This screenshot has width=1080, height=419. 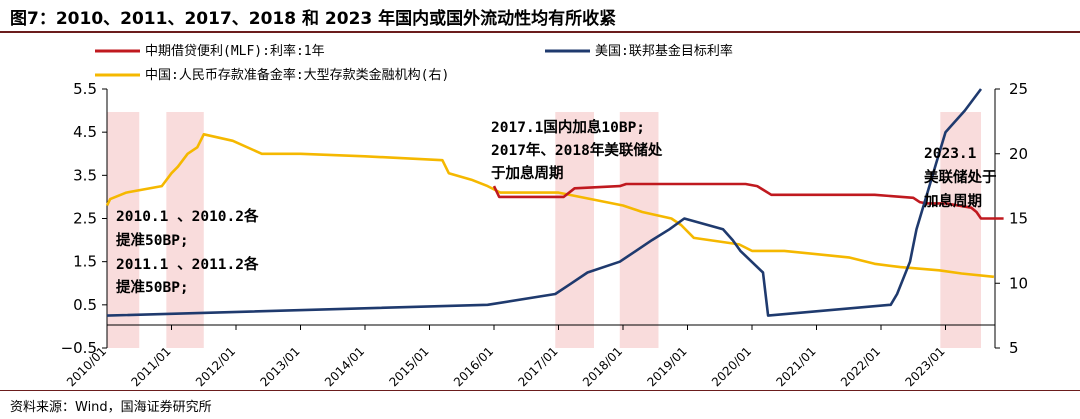 What do you see at coordinates (950, 154) in the screenshot?
I see `annotation-line: 2023.1` at bounding box center [950, 154].